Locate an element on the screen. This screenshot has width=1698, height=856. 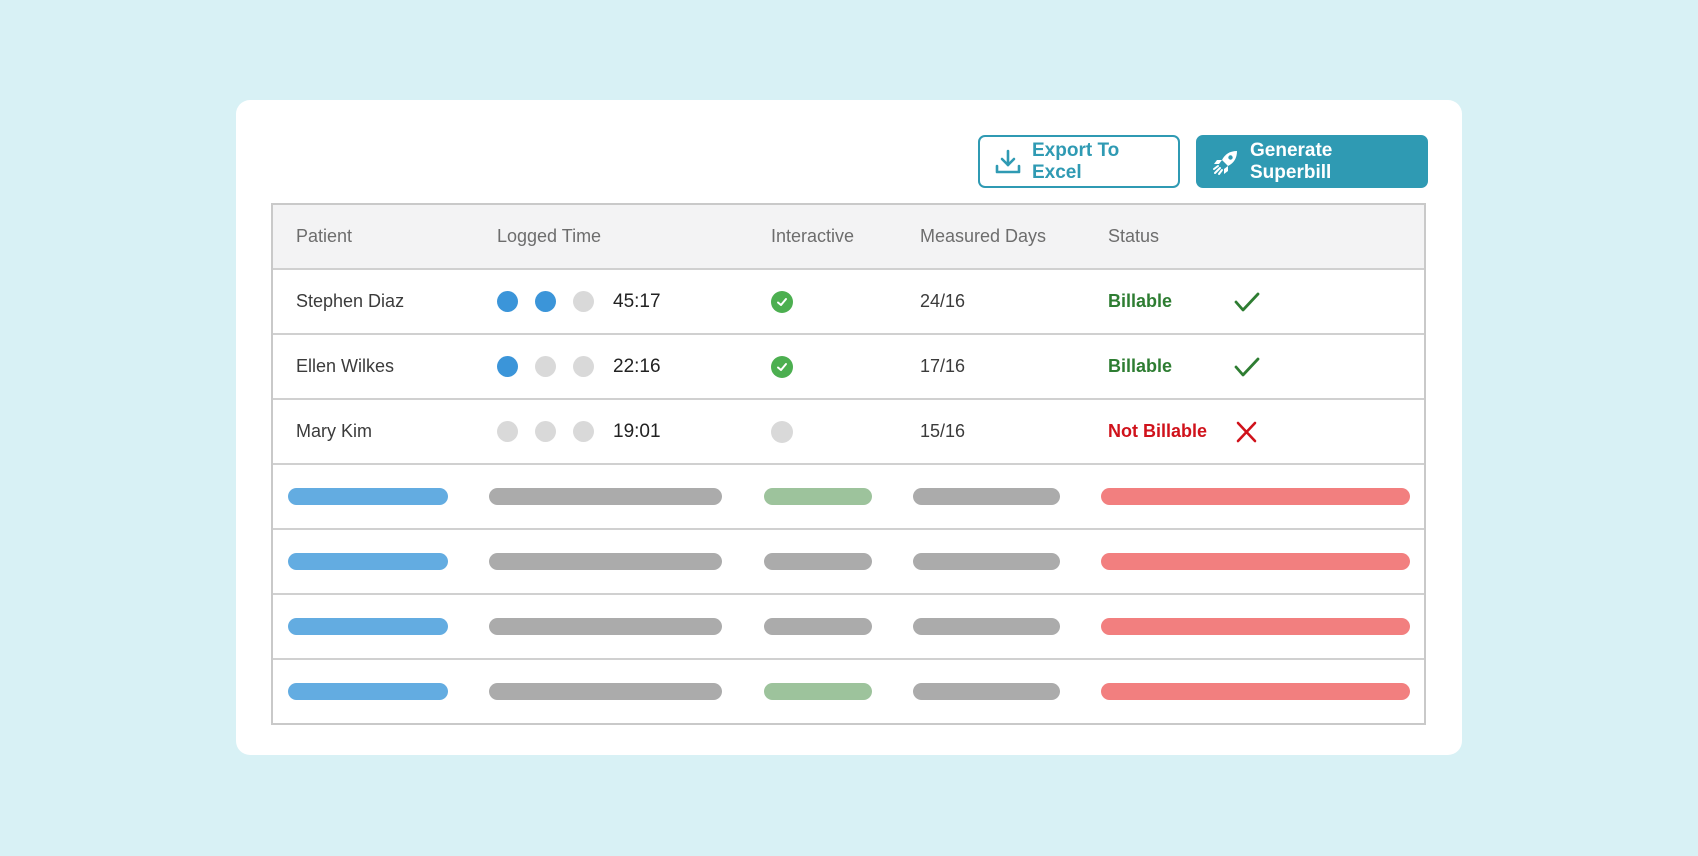
logged-time: 45:17 is located at coordinates (579, 301).